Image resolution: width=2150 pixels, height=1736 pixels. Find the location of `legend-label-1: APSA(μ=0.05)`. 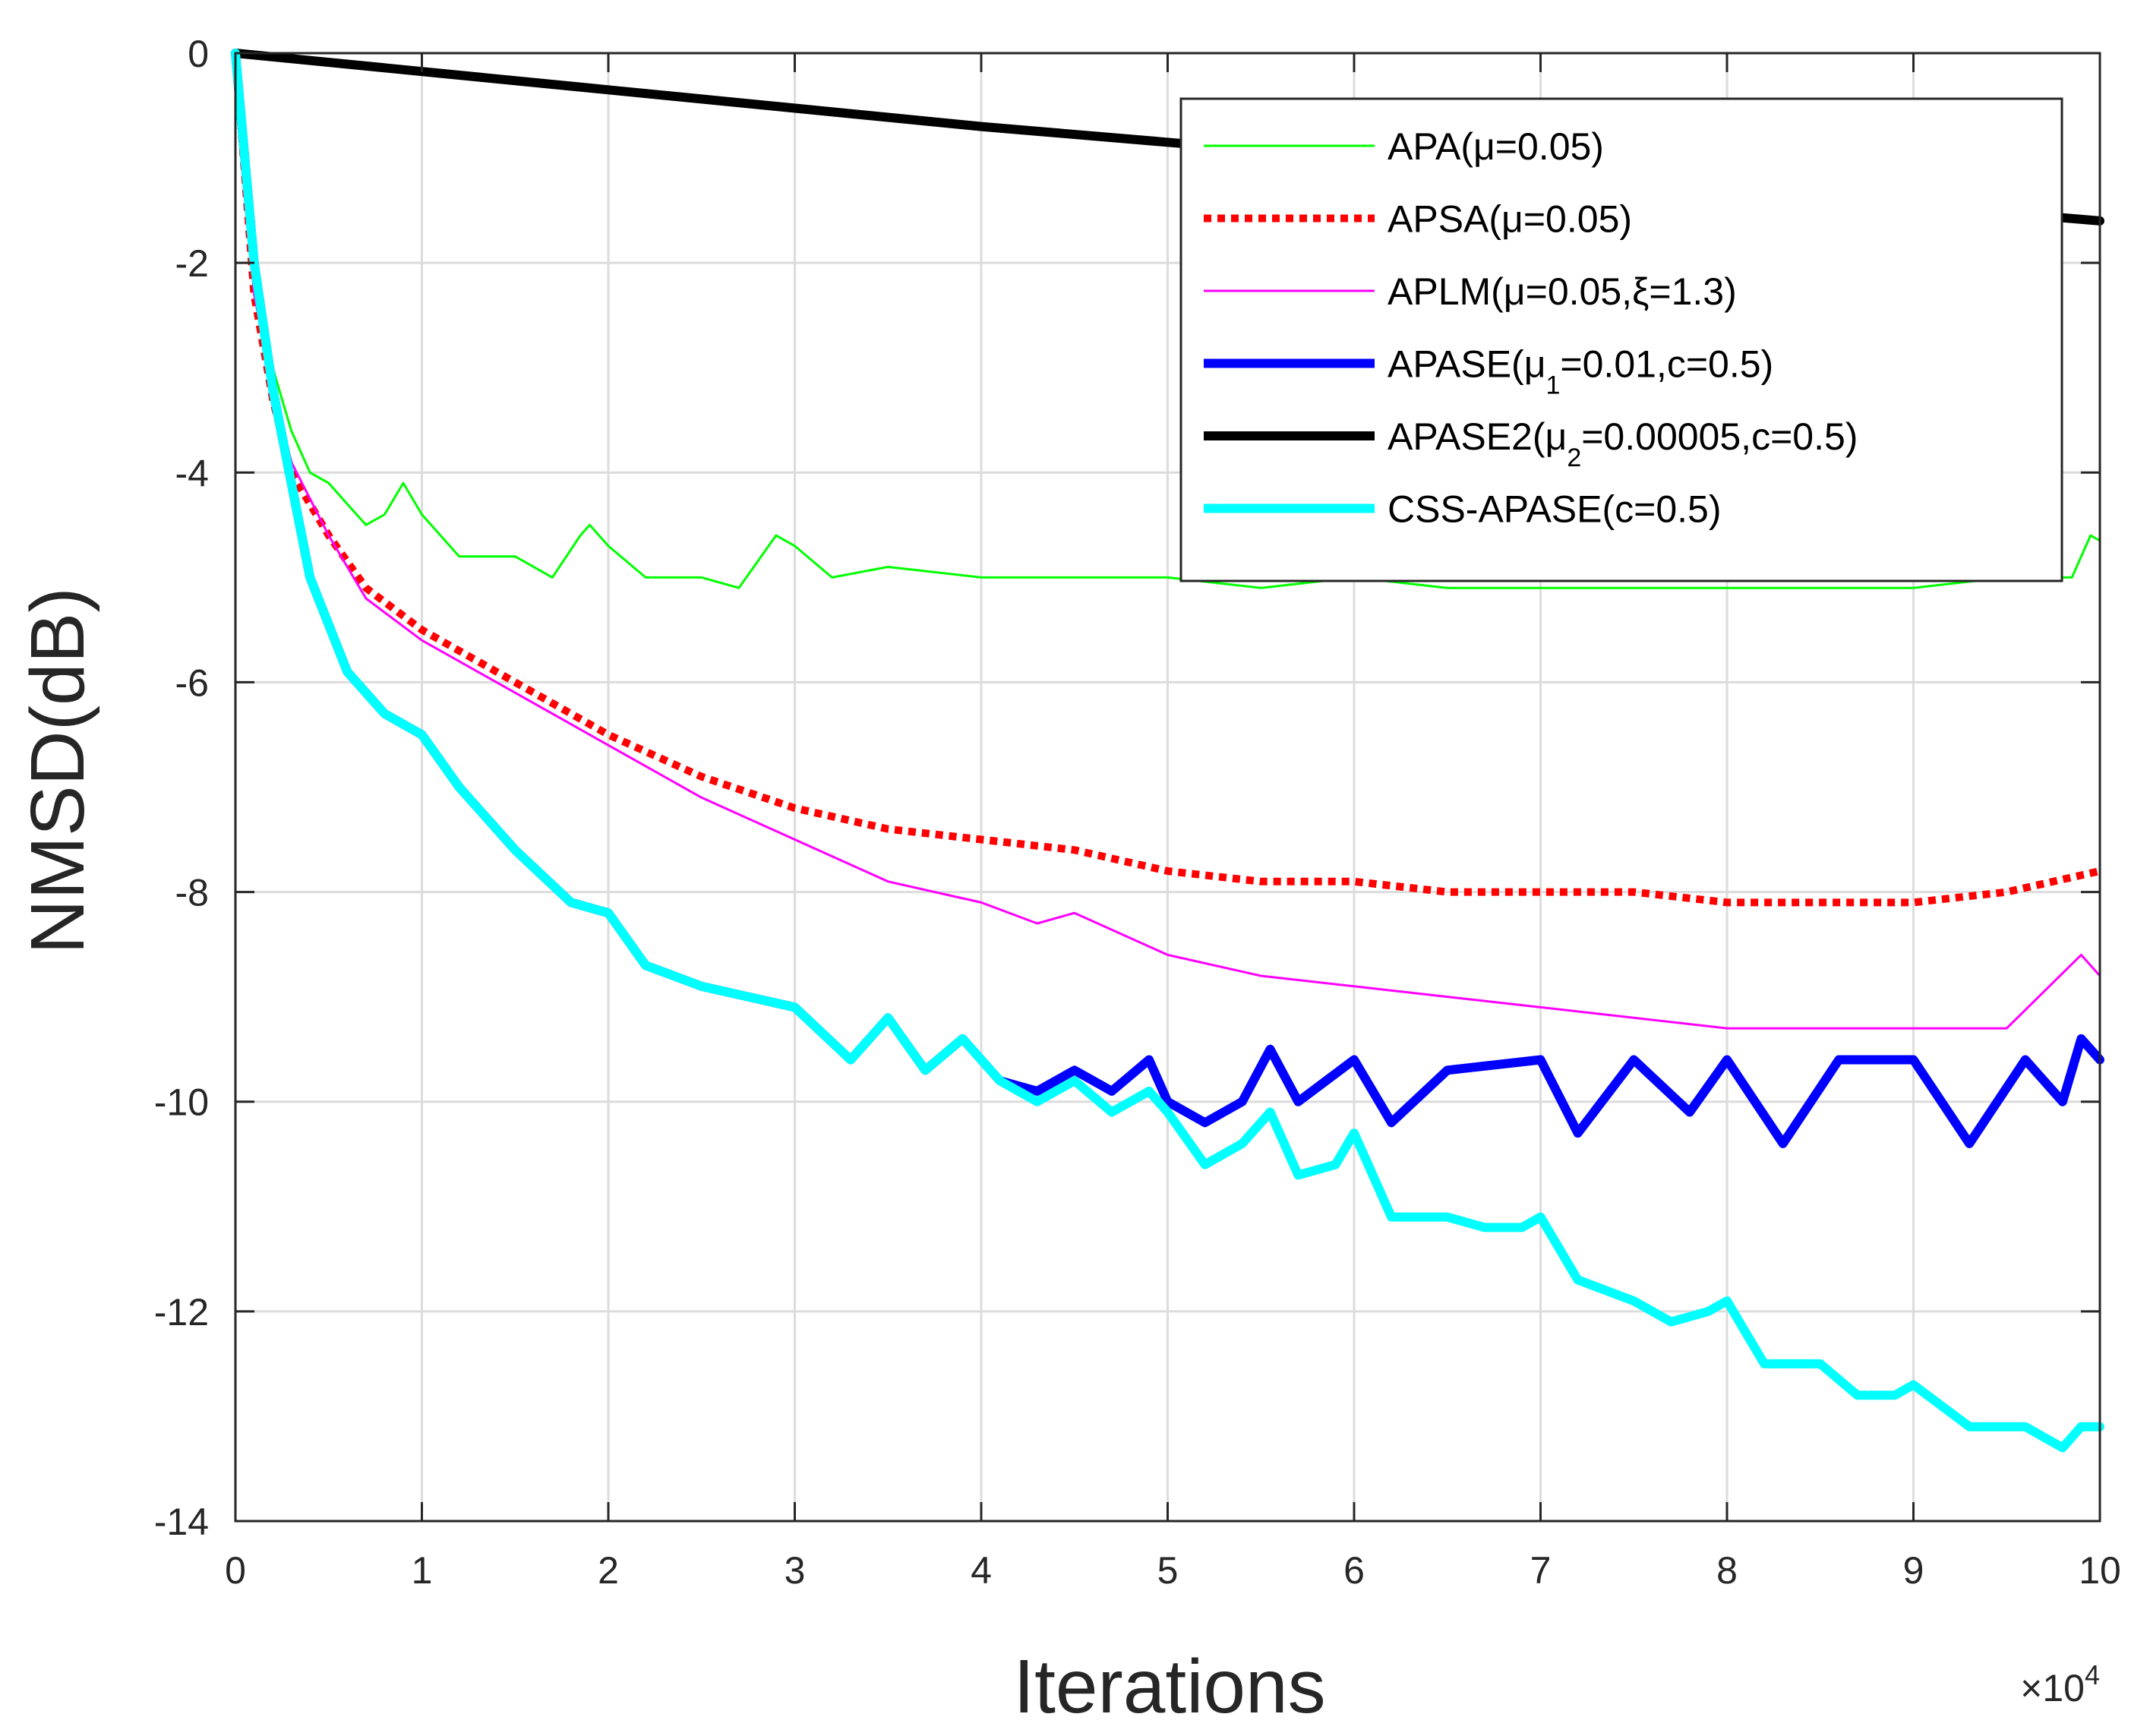

legend-label-1: APSA(μ=0.05) is located at coordinates (1510, 219).